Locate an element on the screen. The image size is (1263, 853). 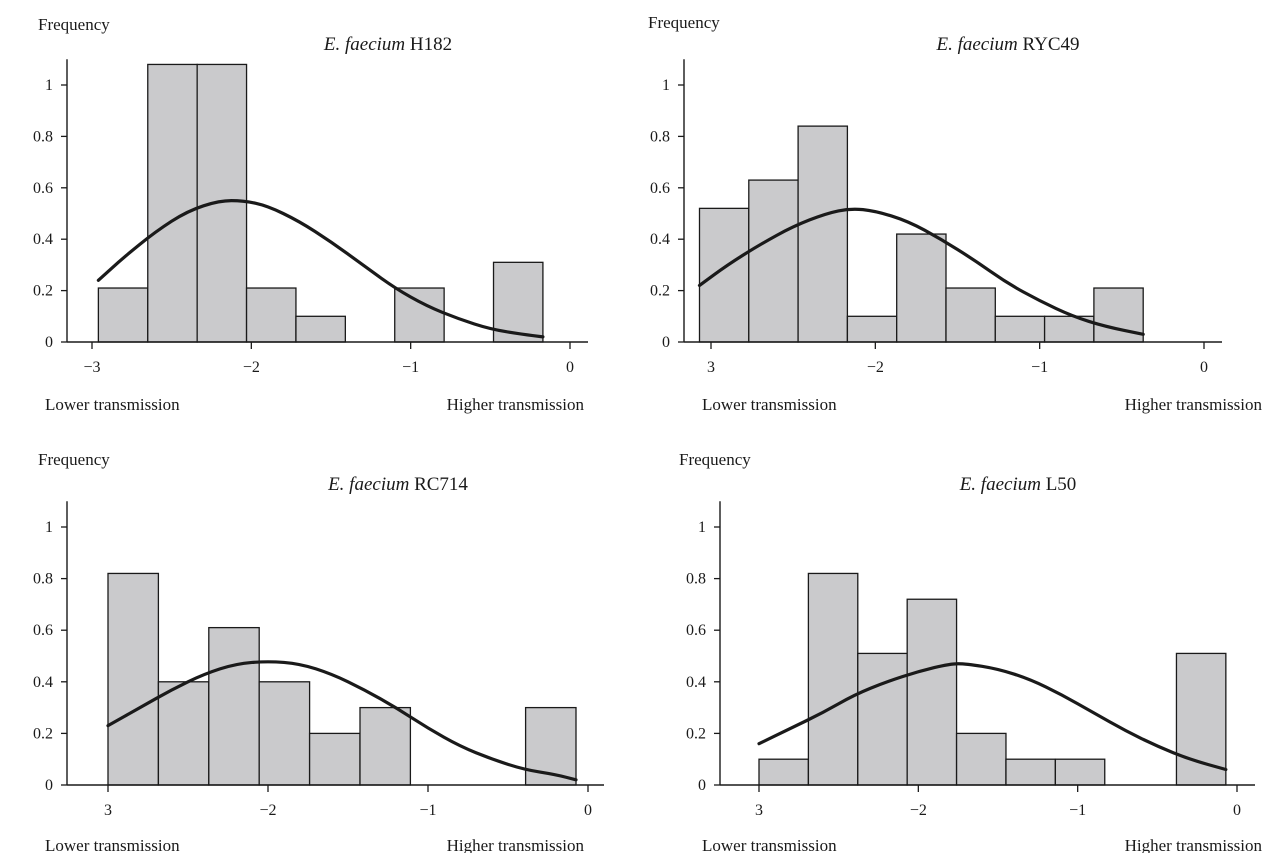
panel-title: E. faecium RYC49 is located at coordinates (1007, 44).